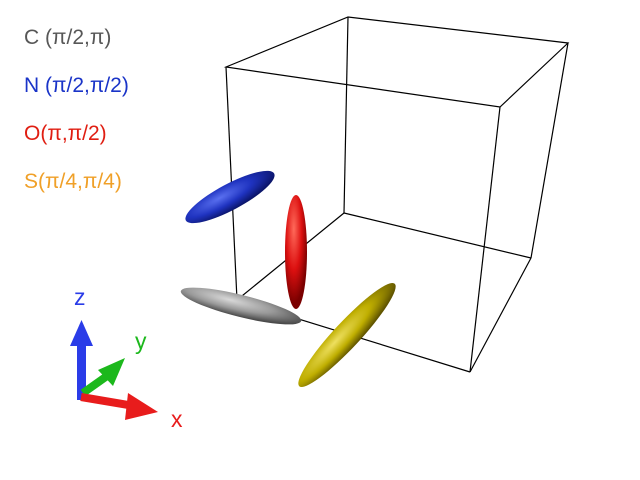 The height and width of the screenshot is (480, 640). I want to click on z-axis-arrow, so click(81, 360).